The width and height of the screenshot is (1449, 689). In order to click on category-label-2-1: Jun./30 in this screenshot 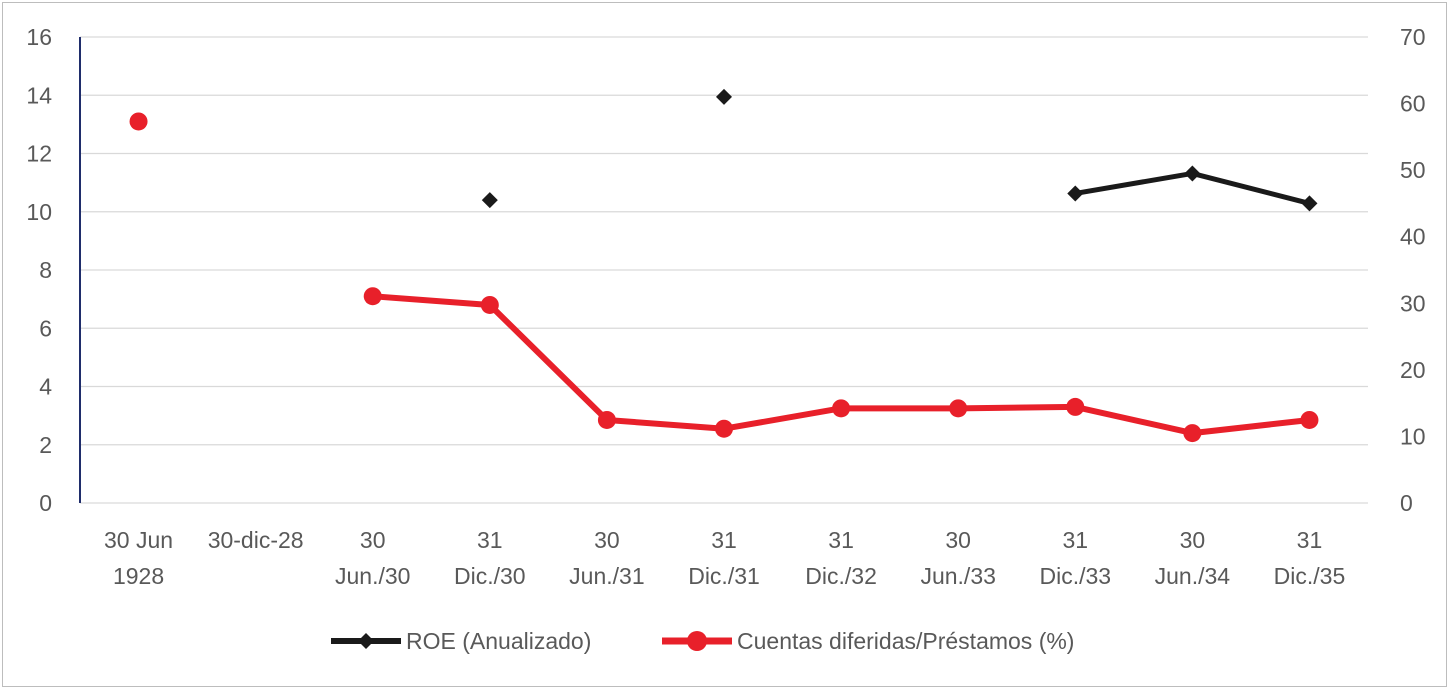, I will do `click(372, 576)`.